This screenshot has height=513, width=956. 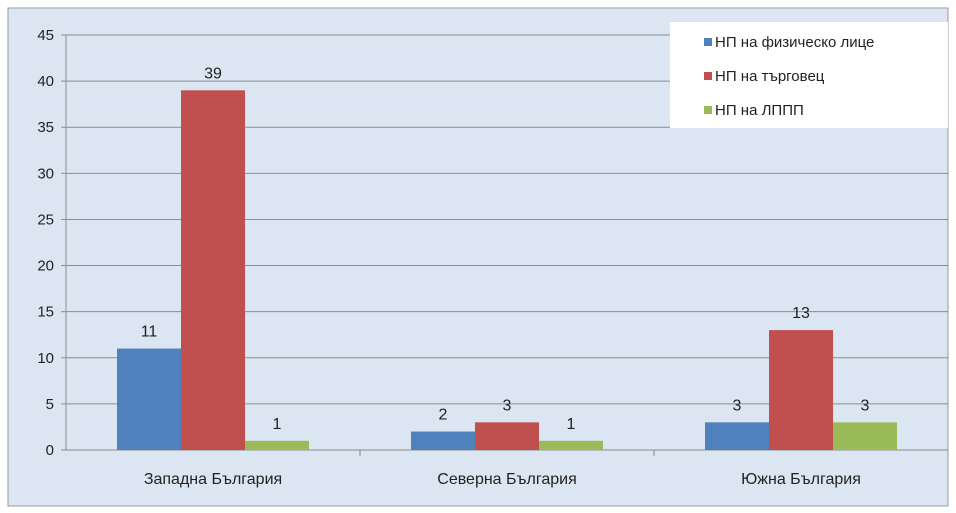 I want to click on data-label: 2, so click(x=443, y=415).